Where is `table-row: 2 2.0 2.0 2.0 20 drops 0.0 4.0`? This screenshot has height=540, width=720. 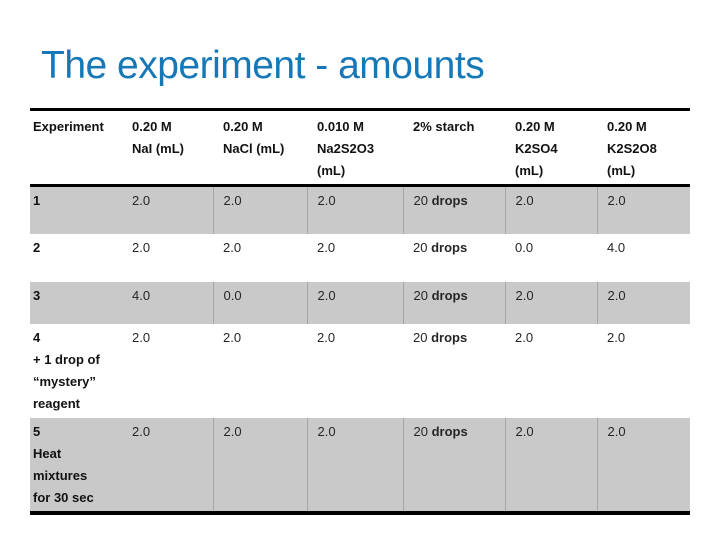
table-row: 2 2.0 2.0 2.0 20 drops 0.0 4.0 is located at coordinates (360, 258).